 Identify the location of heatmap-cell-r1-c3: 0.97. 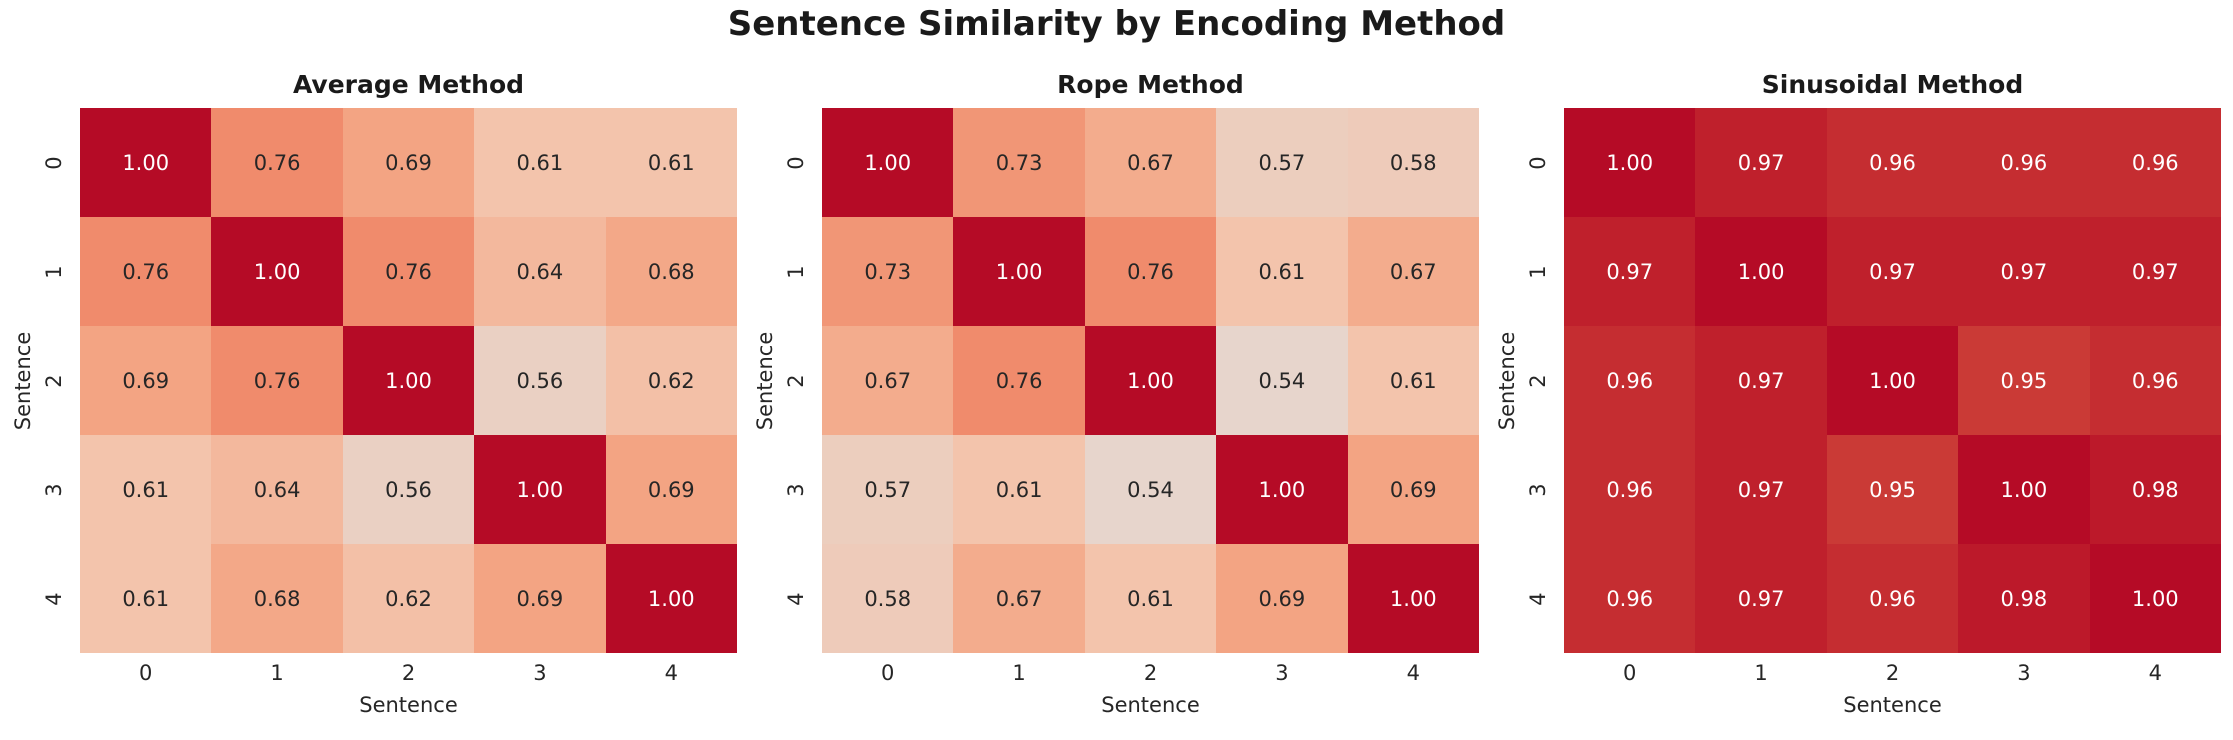
(2024, 271).